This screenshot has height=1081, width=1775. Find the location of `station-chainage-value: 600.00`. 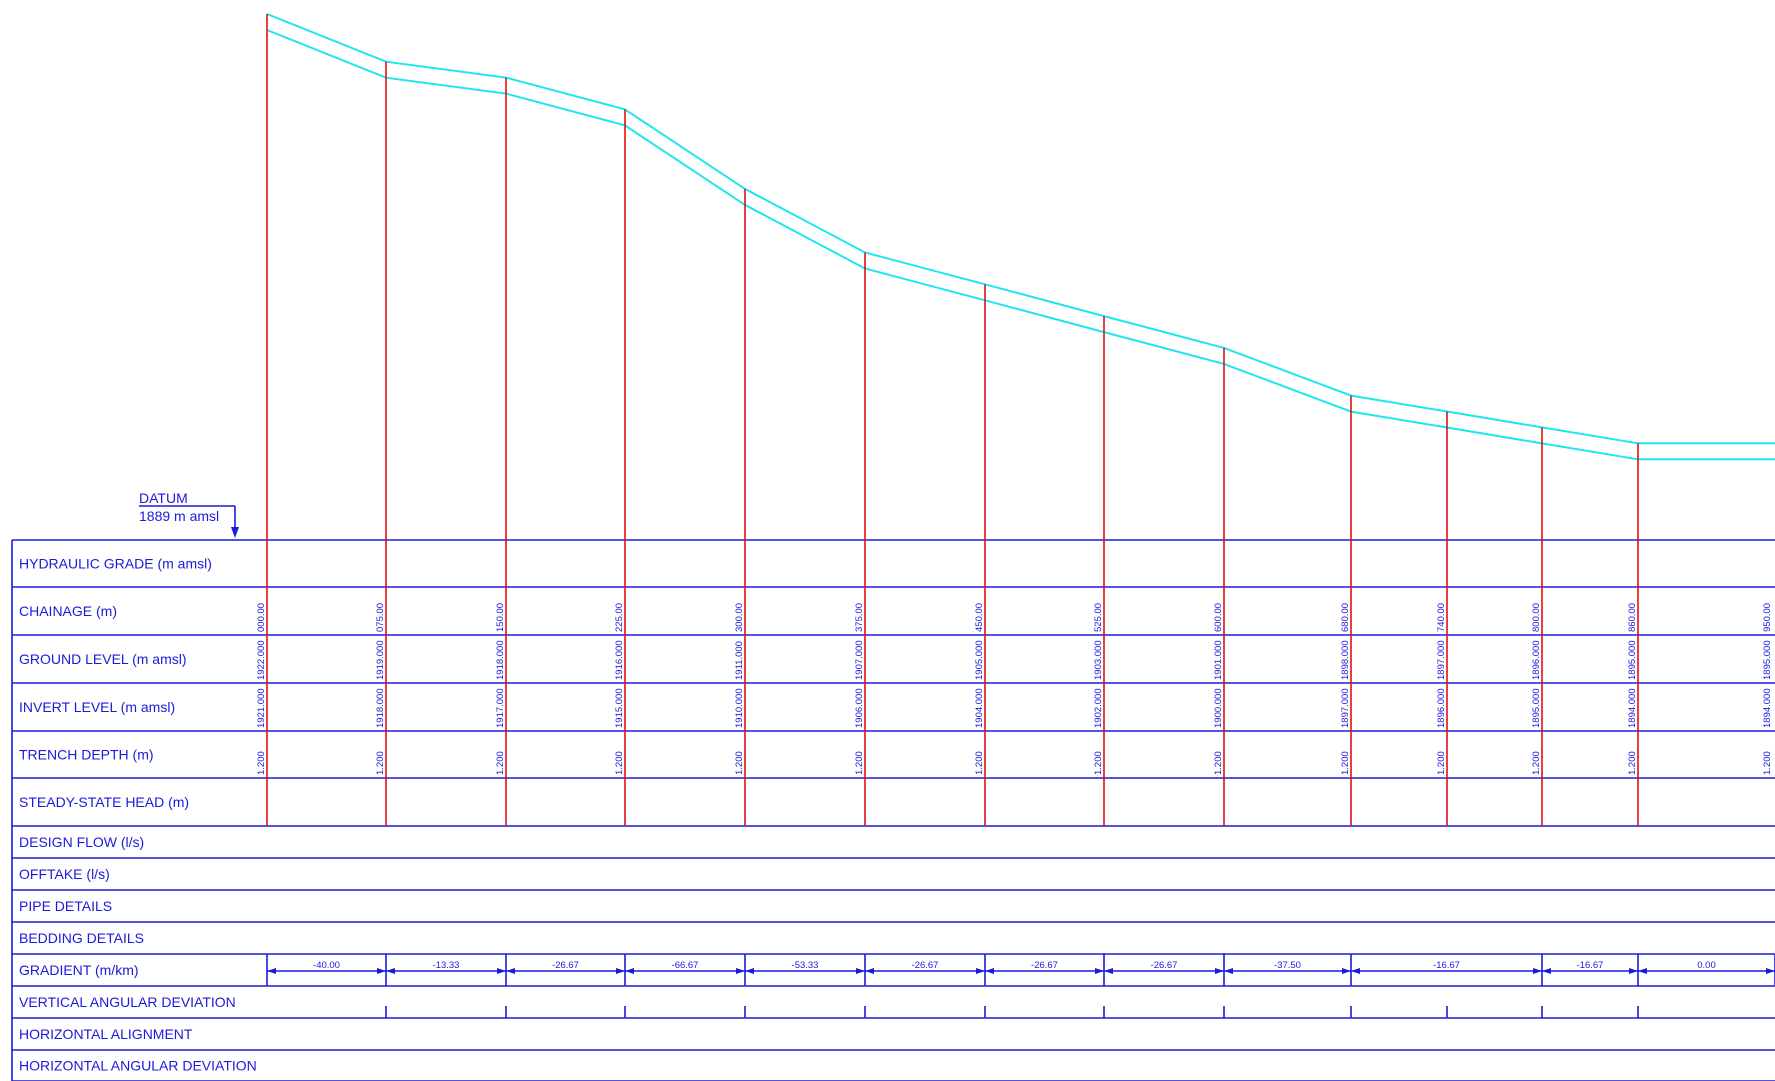

station-chainage-value: 600.00 is located at coordinates (1218, 617).